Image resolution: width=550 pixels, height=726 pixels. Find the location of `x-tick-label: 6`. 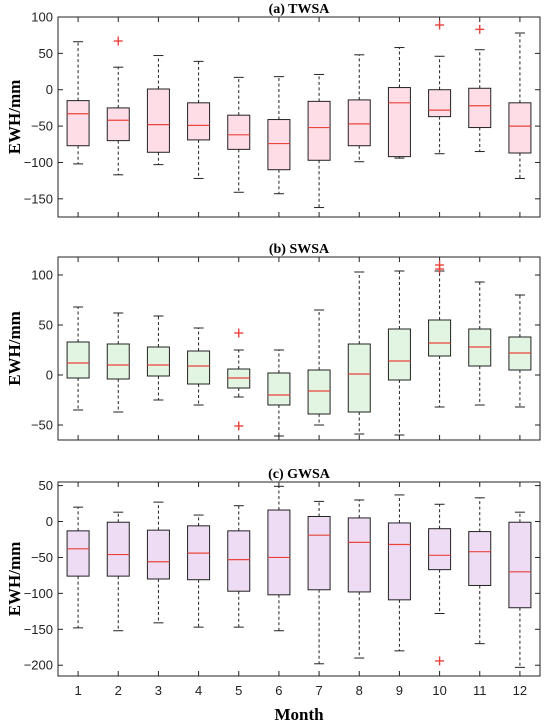

x-tick-label: 6 is located at coordinates (278, 690).